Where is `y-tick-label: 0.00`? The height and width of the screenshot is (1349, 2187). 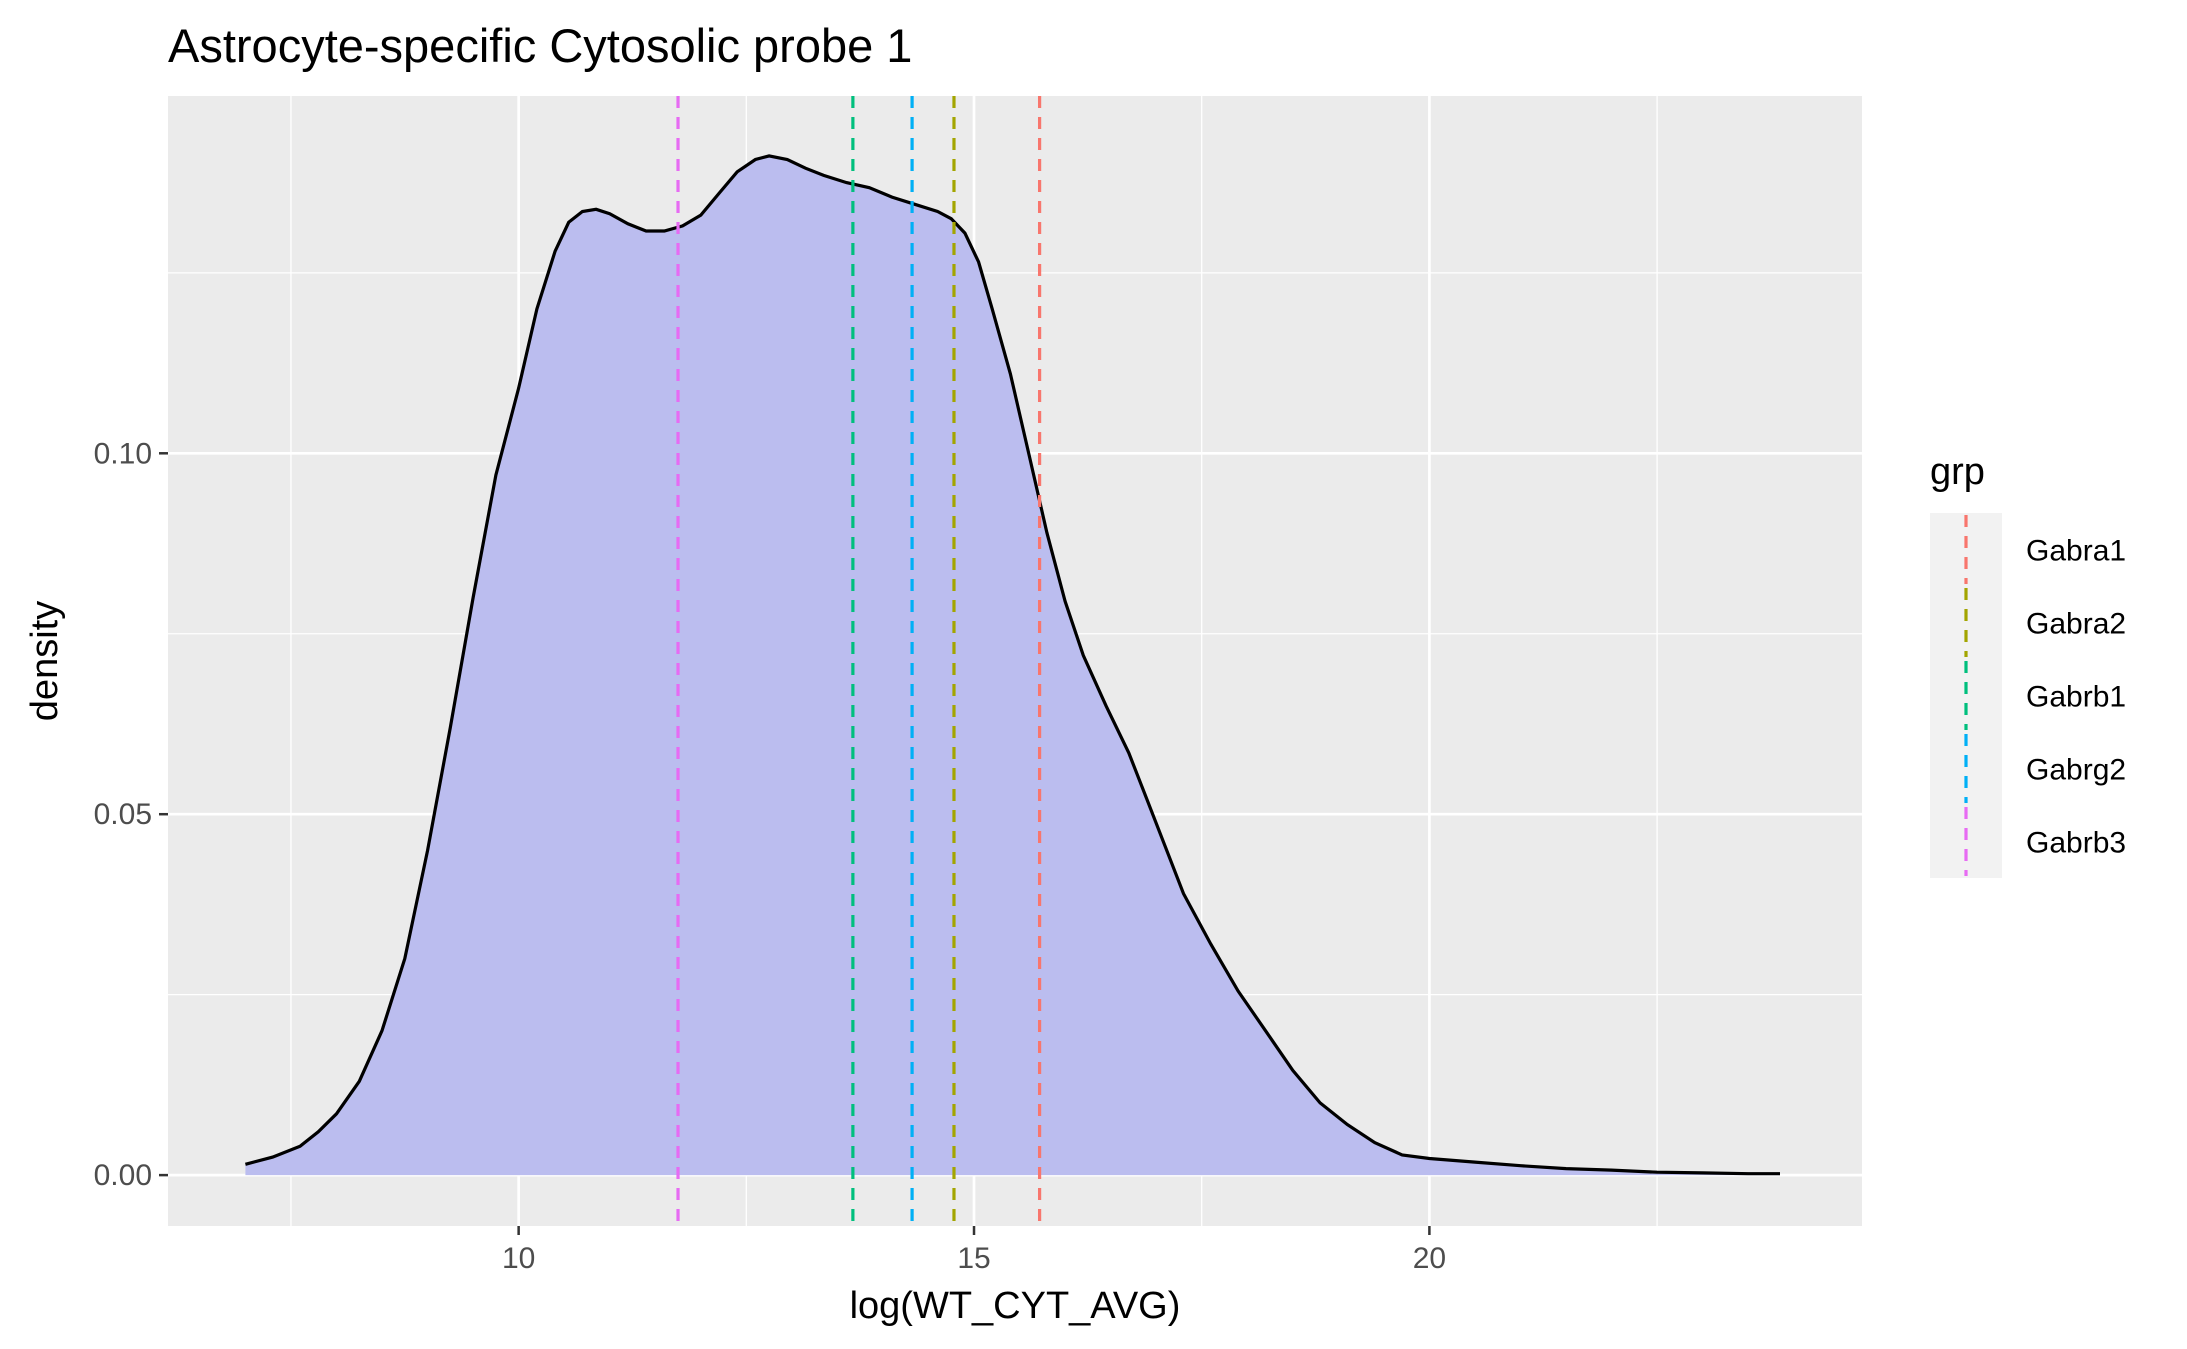
y-tick-label: 0.00 is located at coordinates (123, 1175).